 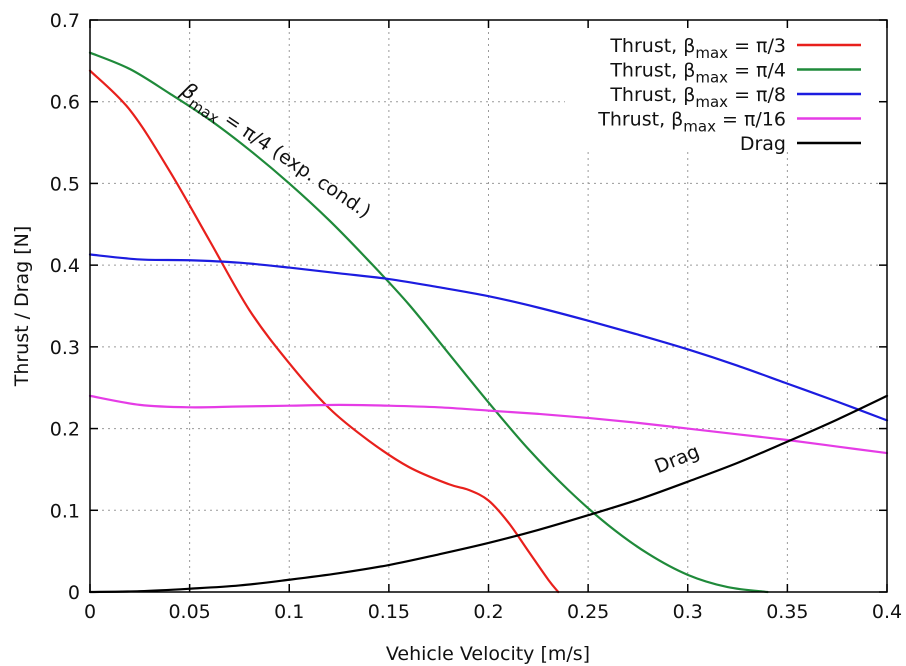 I want to click on x-tick-label: 0.25, so click(x=588, y=612).